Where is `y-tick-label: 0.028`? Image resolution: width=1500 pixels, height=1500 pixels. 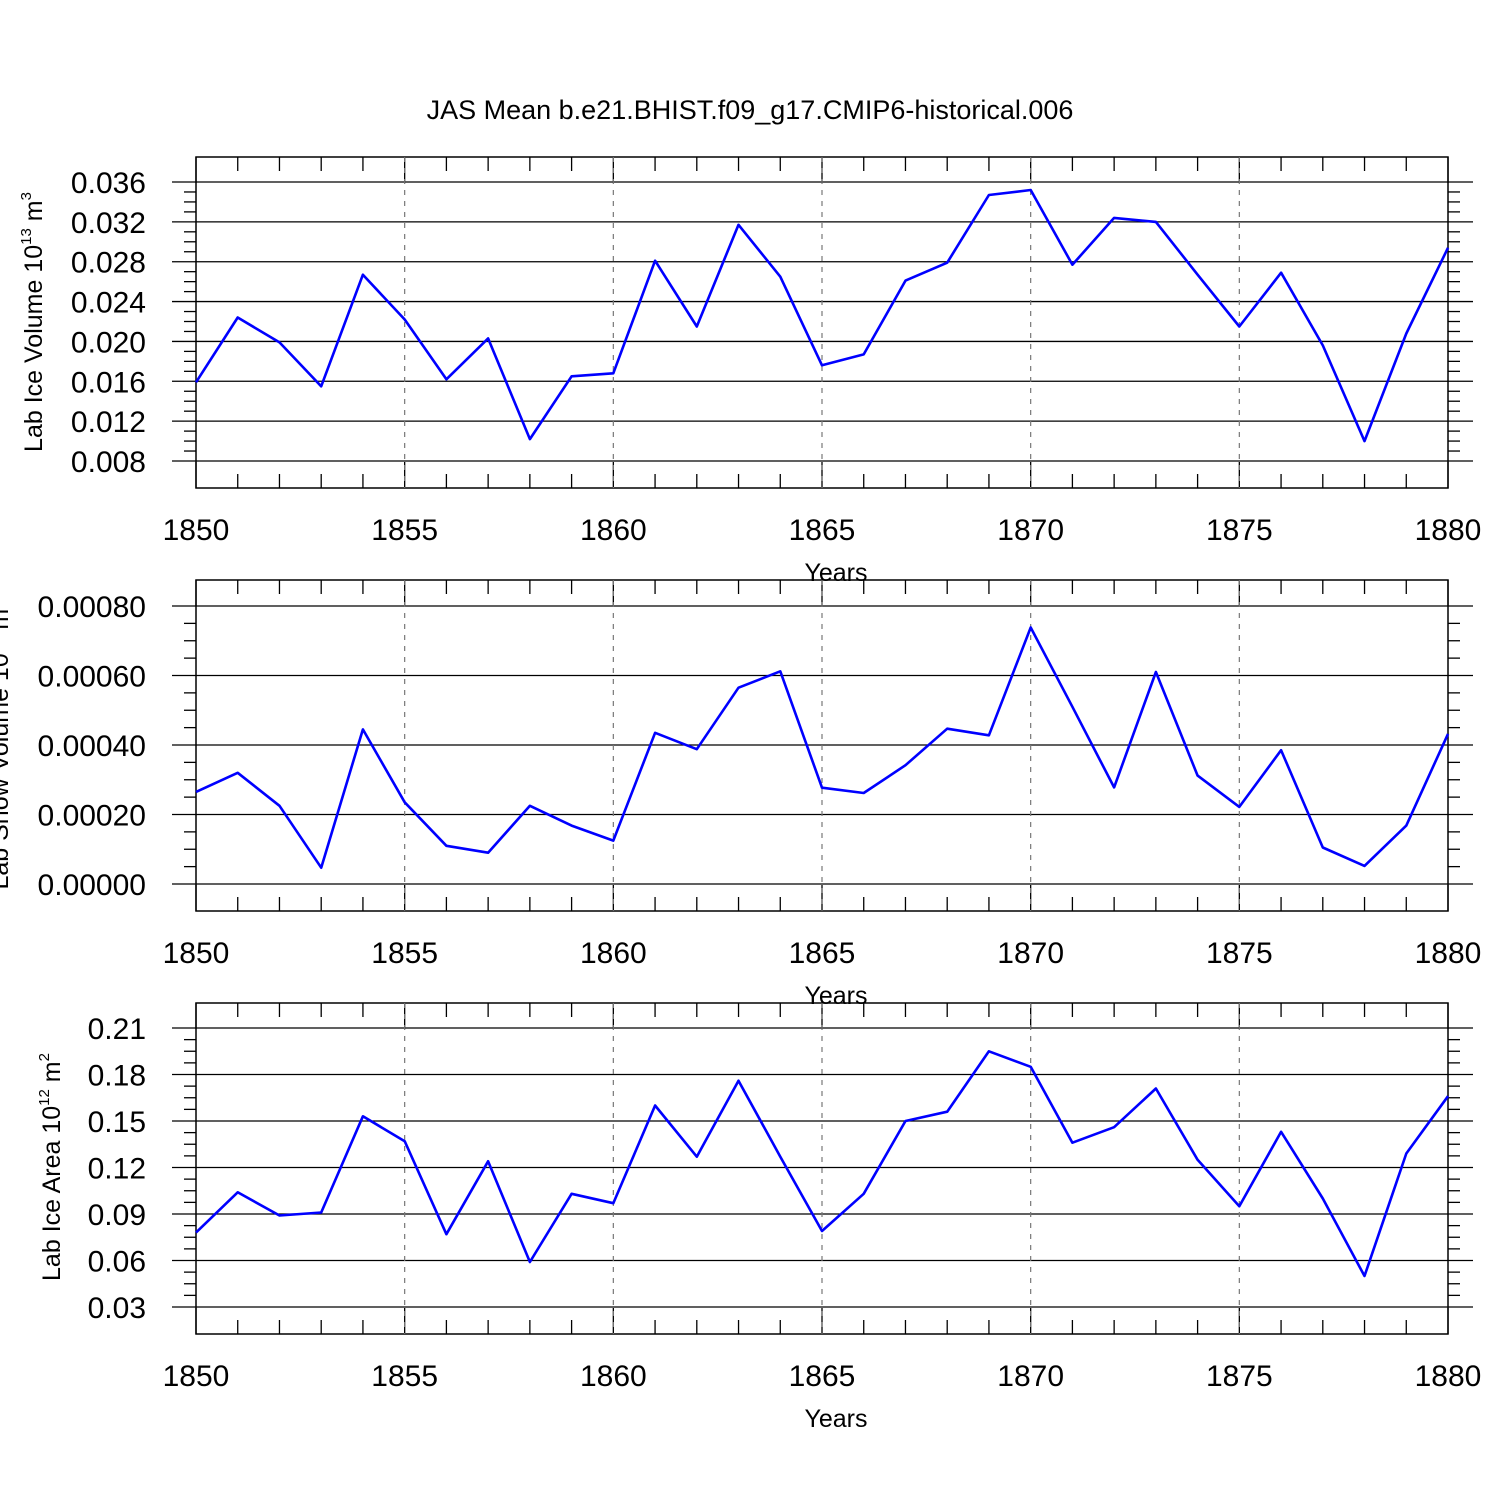
y-tick-label: 0.028 is located at coordinates (108, 263).